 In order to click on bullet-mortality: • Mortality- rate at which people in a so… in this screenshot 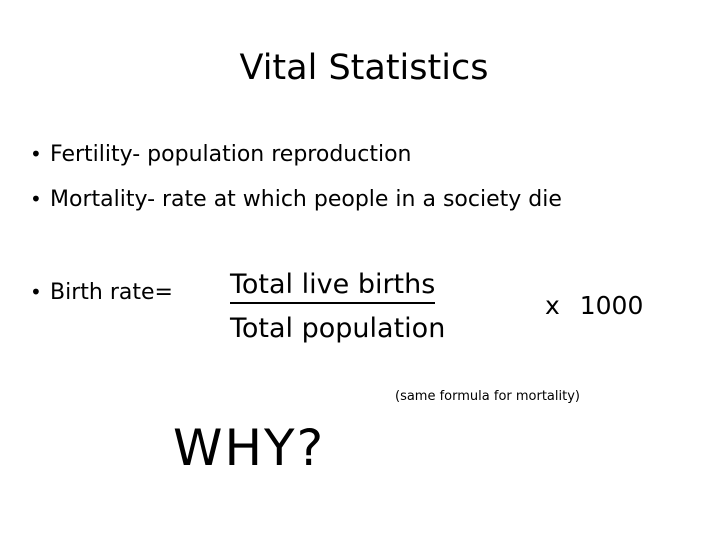, I will do `click(296, 199)`.